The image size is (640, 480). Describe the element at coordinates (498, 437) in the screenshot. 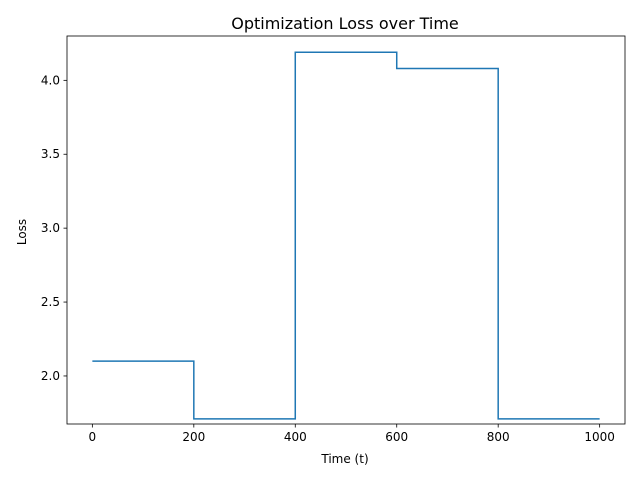

I see `x-tick-label: 800` at that location.